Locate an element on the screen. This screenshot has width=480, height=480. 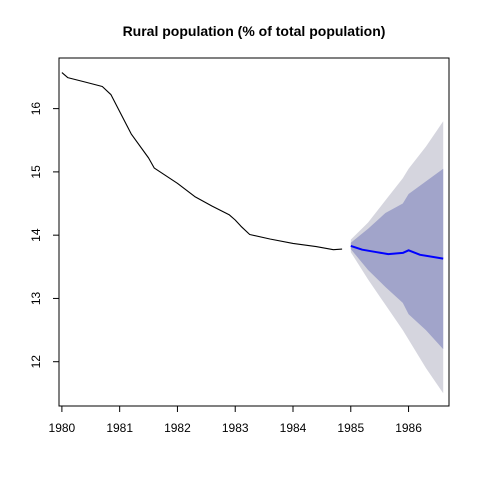
x-tick-label: 1981 is located at coordinates (119, 428).